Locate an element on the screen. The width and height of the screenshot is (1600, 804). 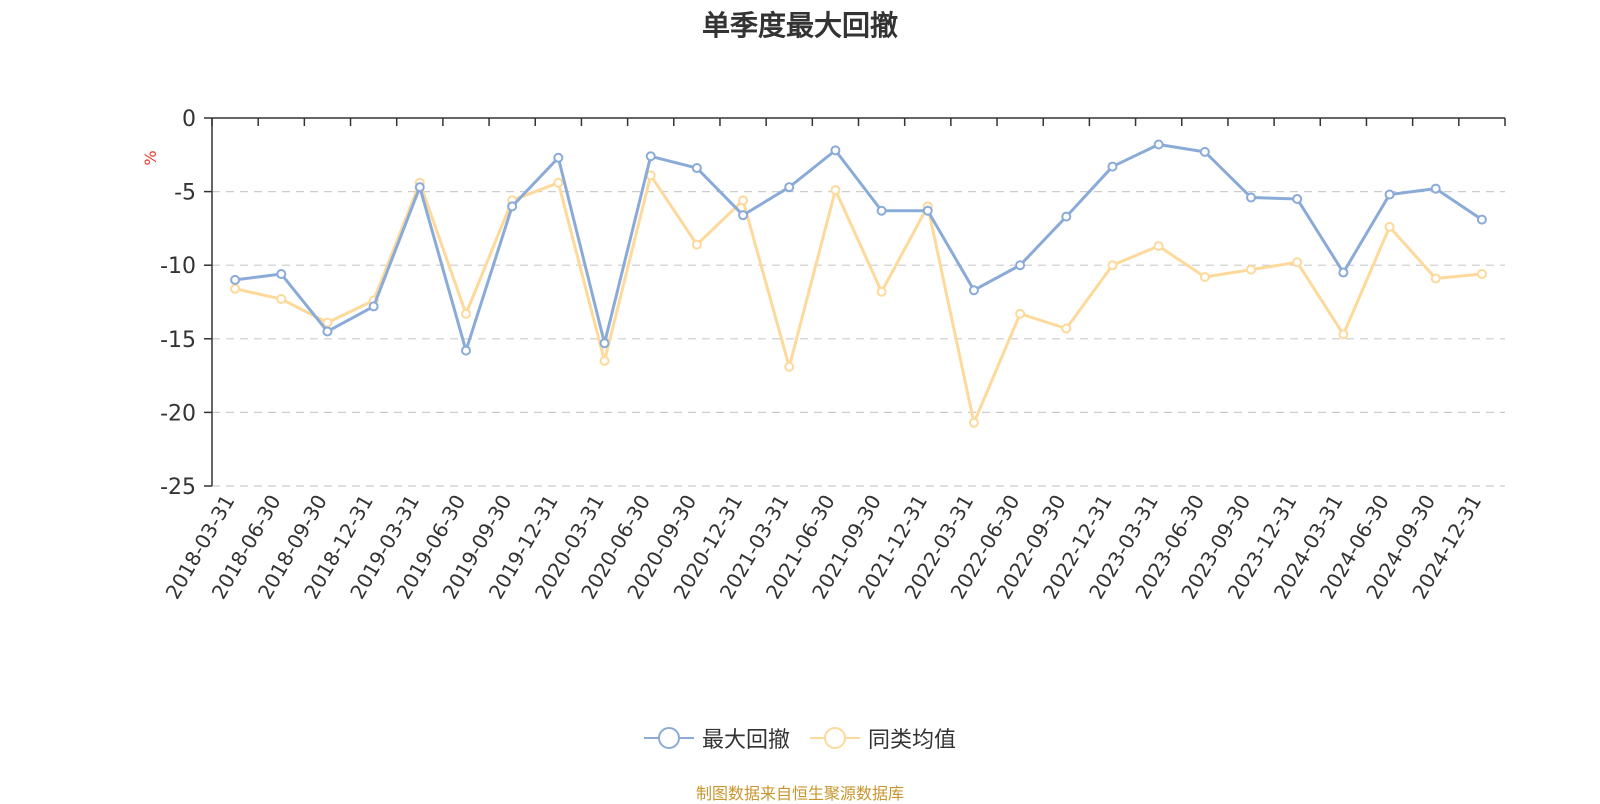
legend-item: 同类均值 is located at coordinates (883, 738).